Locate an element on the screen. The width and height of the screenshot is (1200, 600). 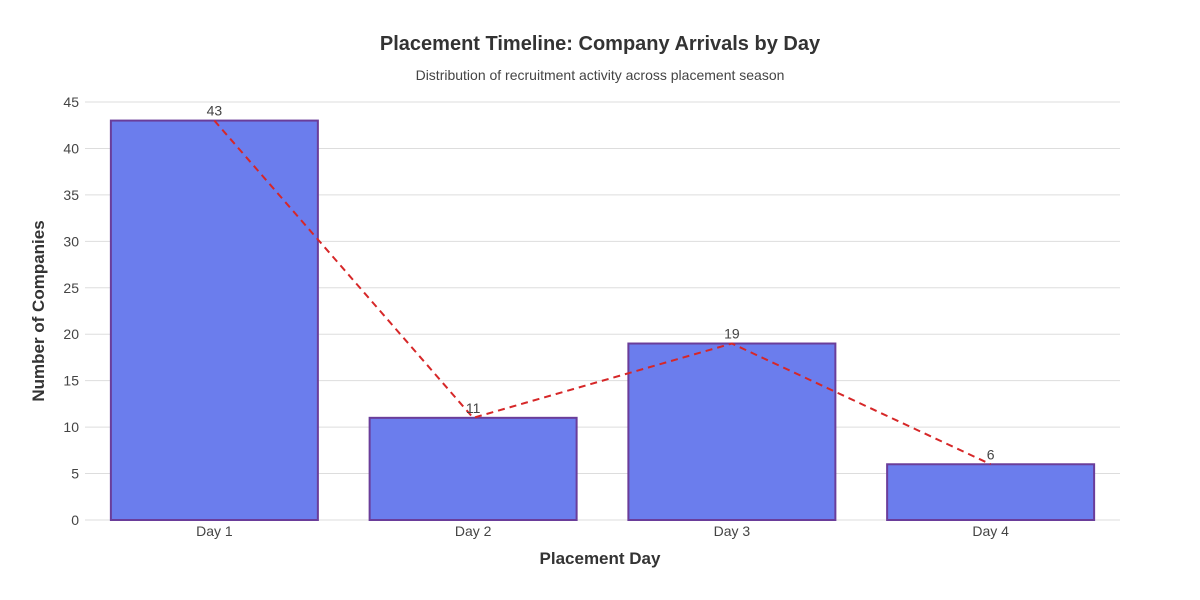
y-tick-label: 45 is located at coordinates (71, 102).